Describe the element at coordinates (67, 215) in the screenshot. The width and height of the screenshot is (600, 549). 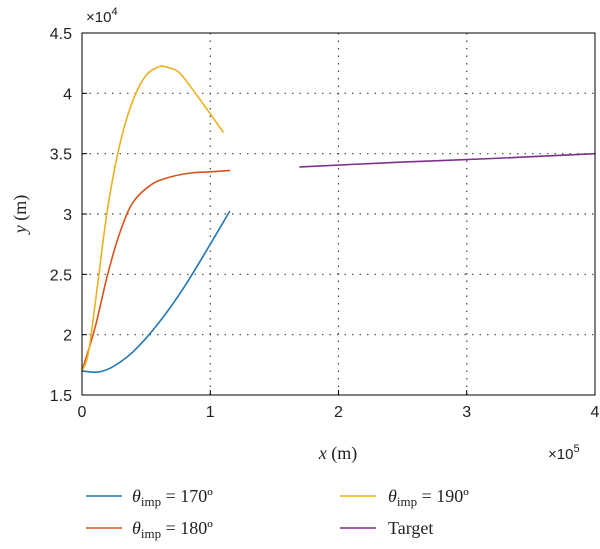
I see `y-tick-label: 3` at that location.